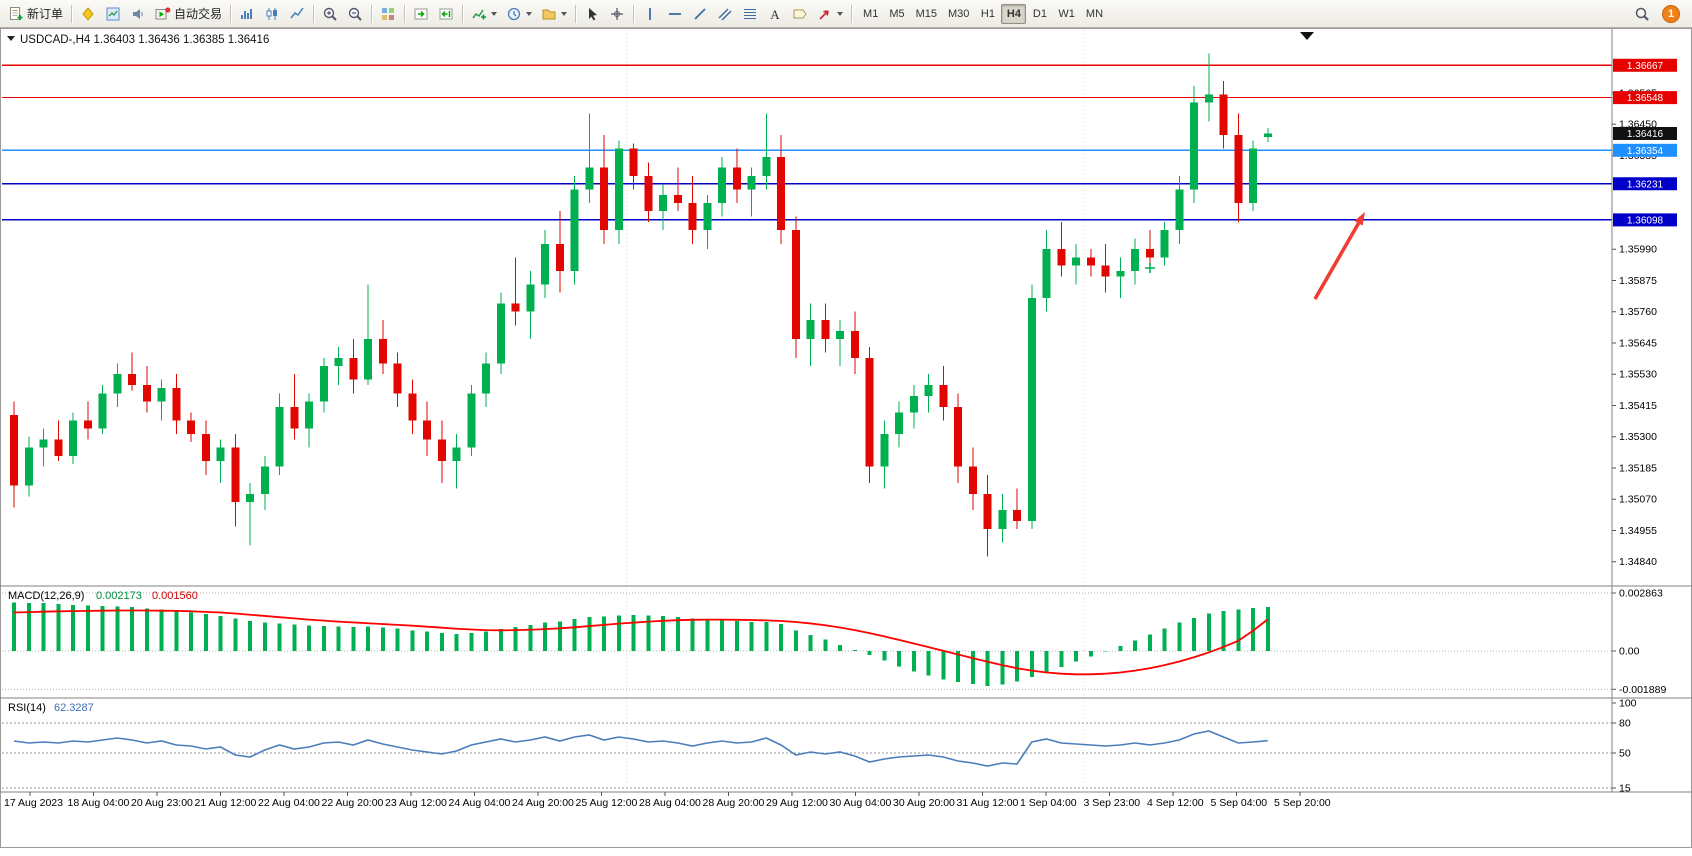  I want to click on timeframe-m5: M5, so click(896, 14).